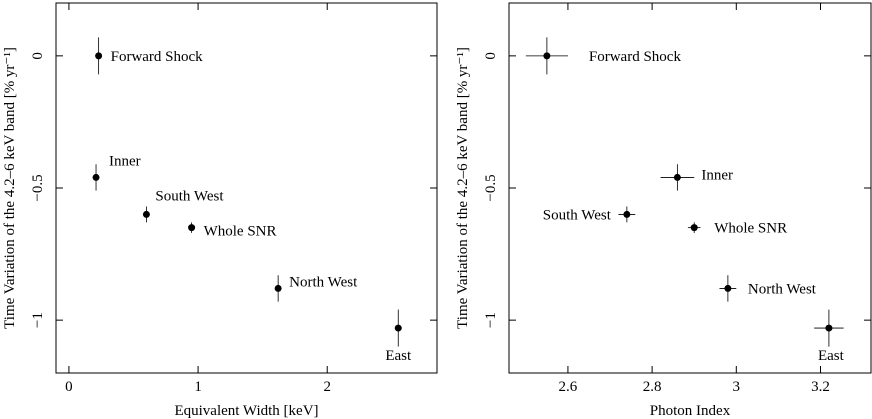 This screenshot has width=872, height=419. Describe the element at coordinates (246, 411) in the screenshot. I see `x-axis-label: Equivalent Width [keV]` at that location.